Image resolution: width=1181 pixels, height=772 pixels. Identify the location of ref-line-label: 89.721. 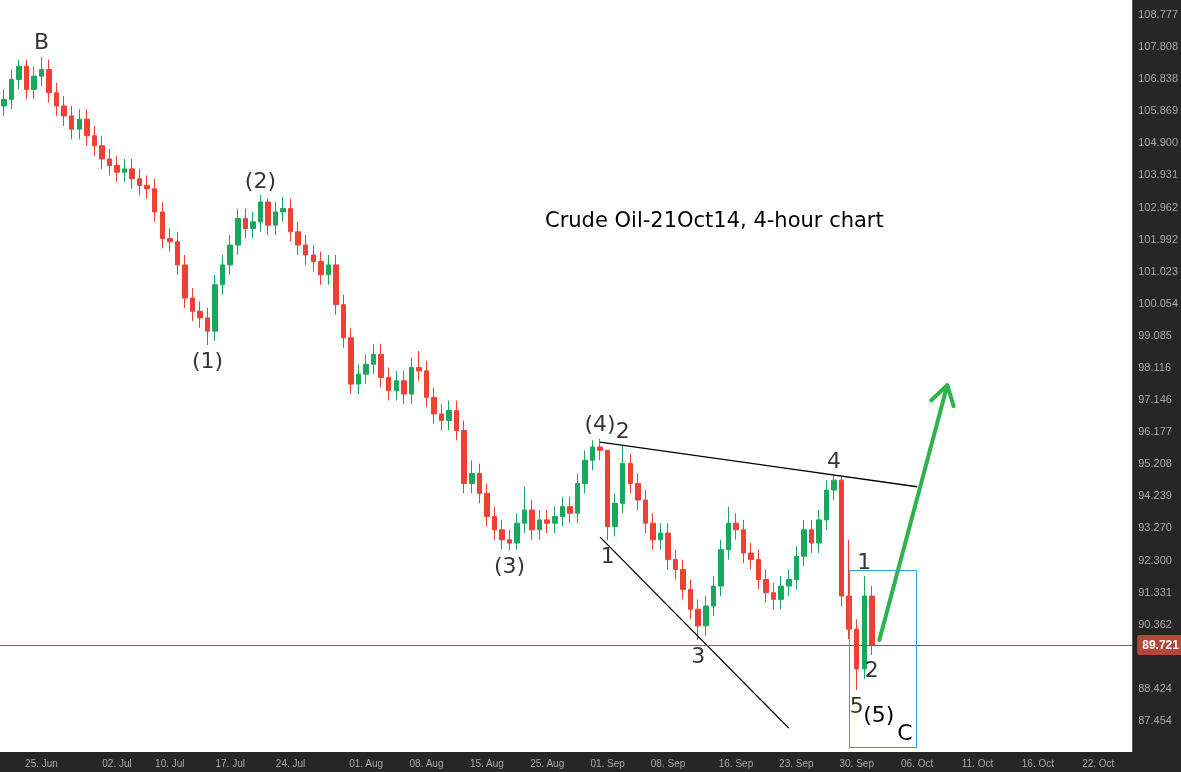
(1161, 645).